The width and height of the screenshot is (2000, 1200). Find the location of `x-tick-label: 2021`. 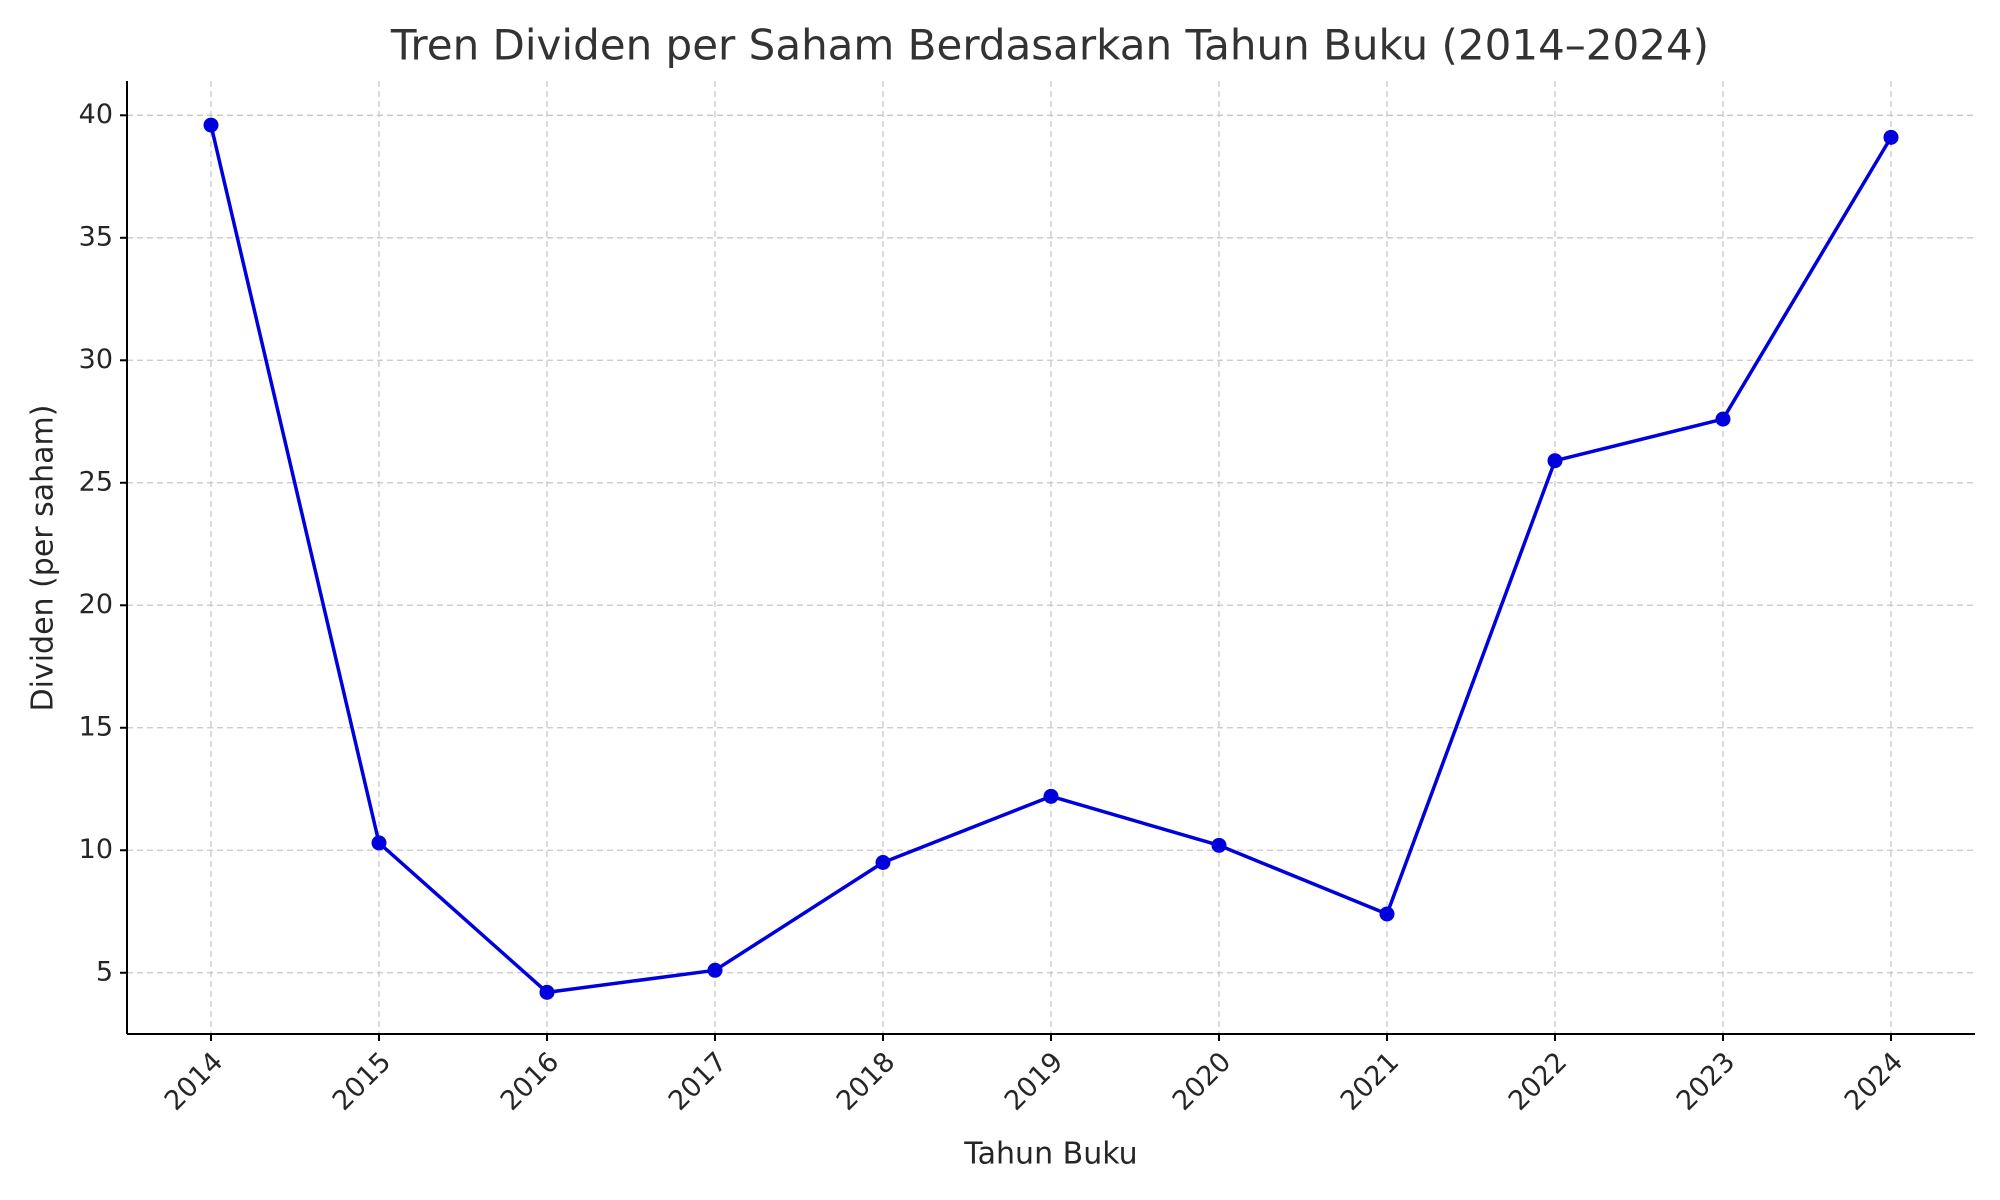

x-tick-label: 2021 is located at coordinates (1370, 1081).